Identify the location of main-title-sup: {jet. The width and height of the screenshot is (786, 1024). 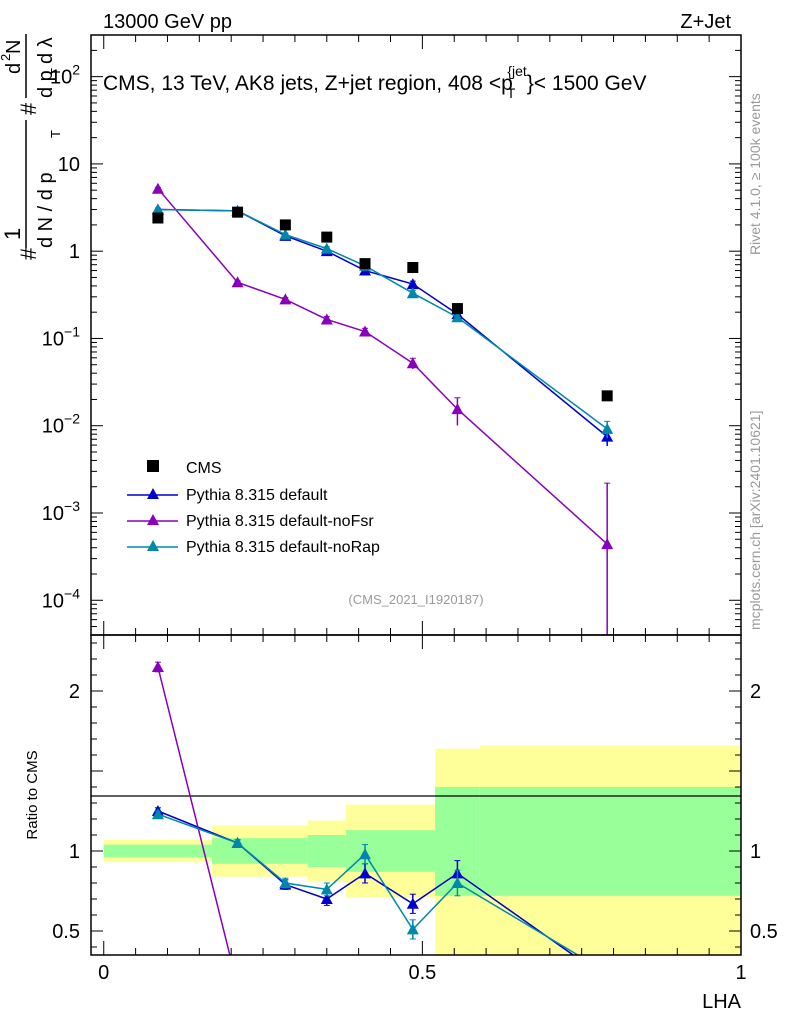
(517, 71).